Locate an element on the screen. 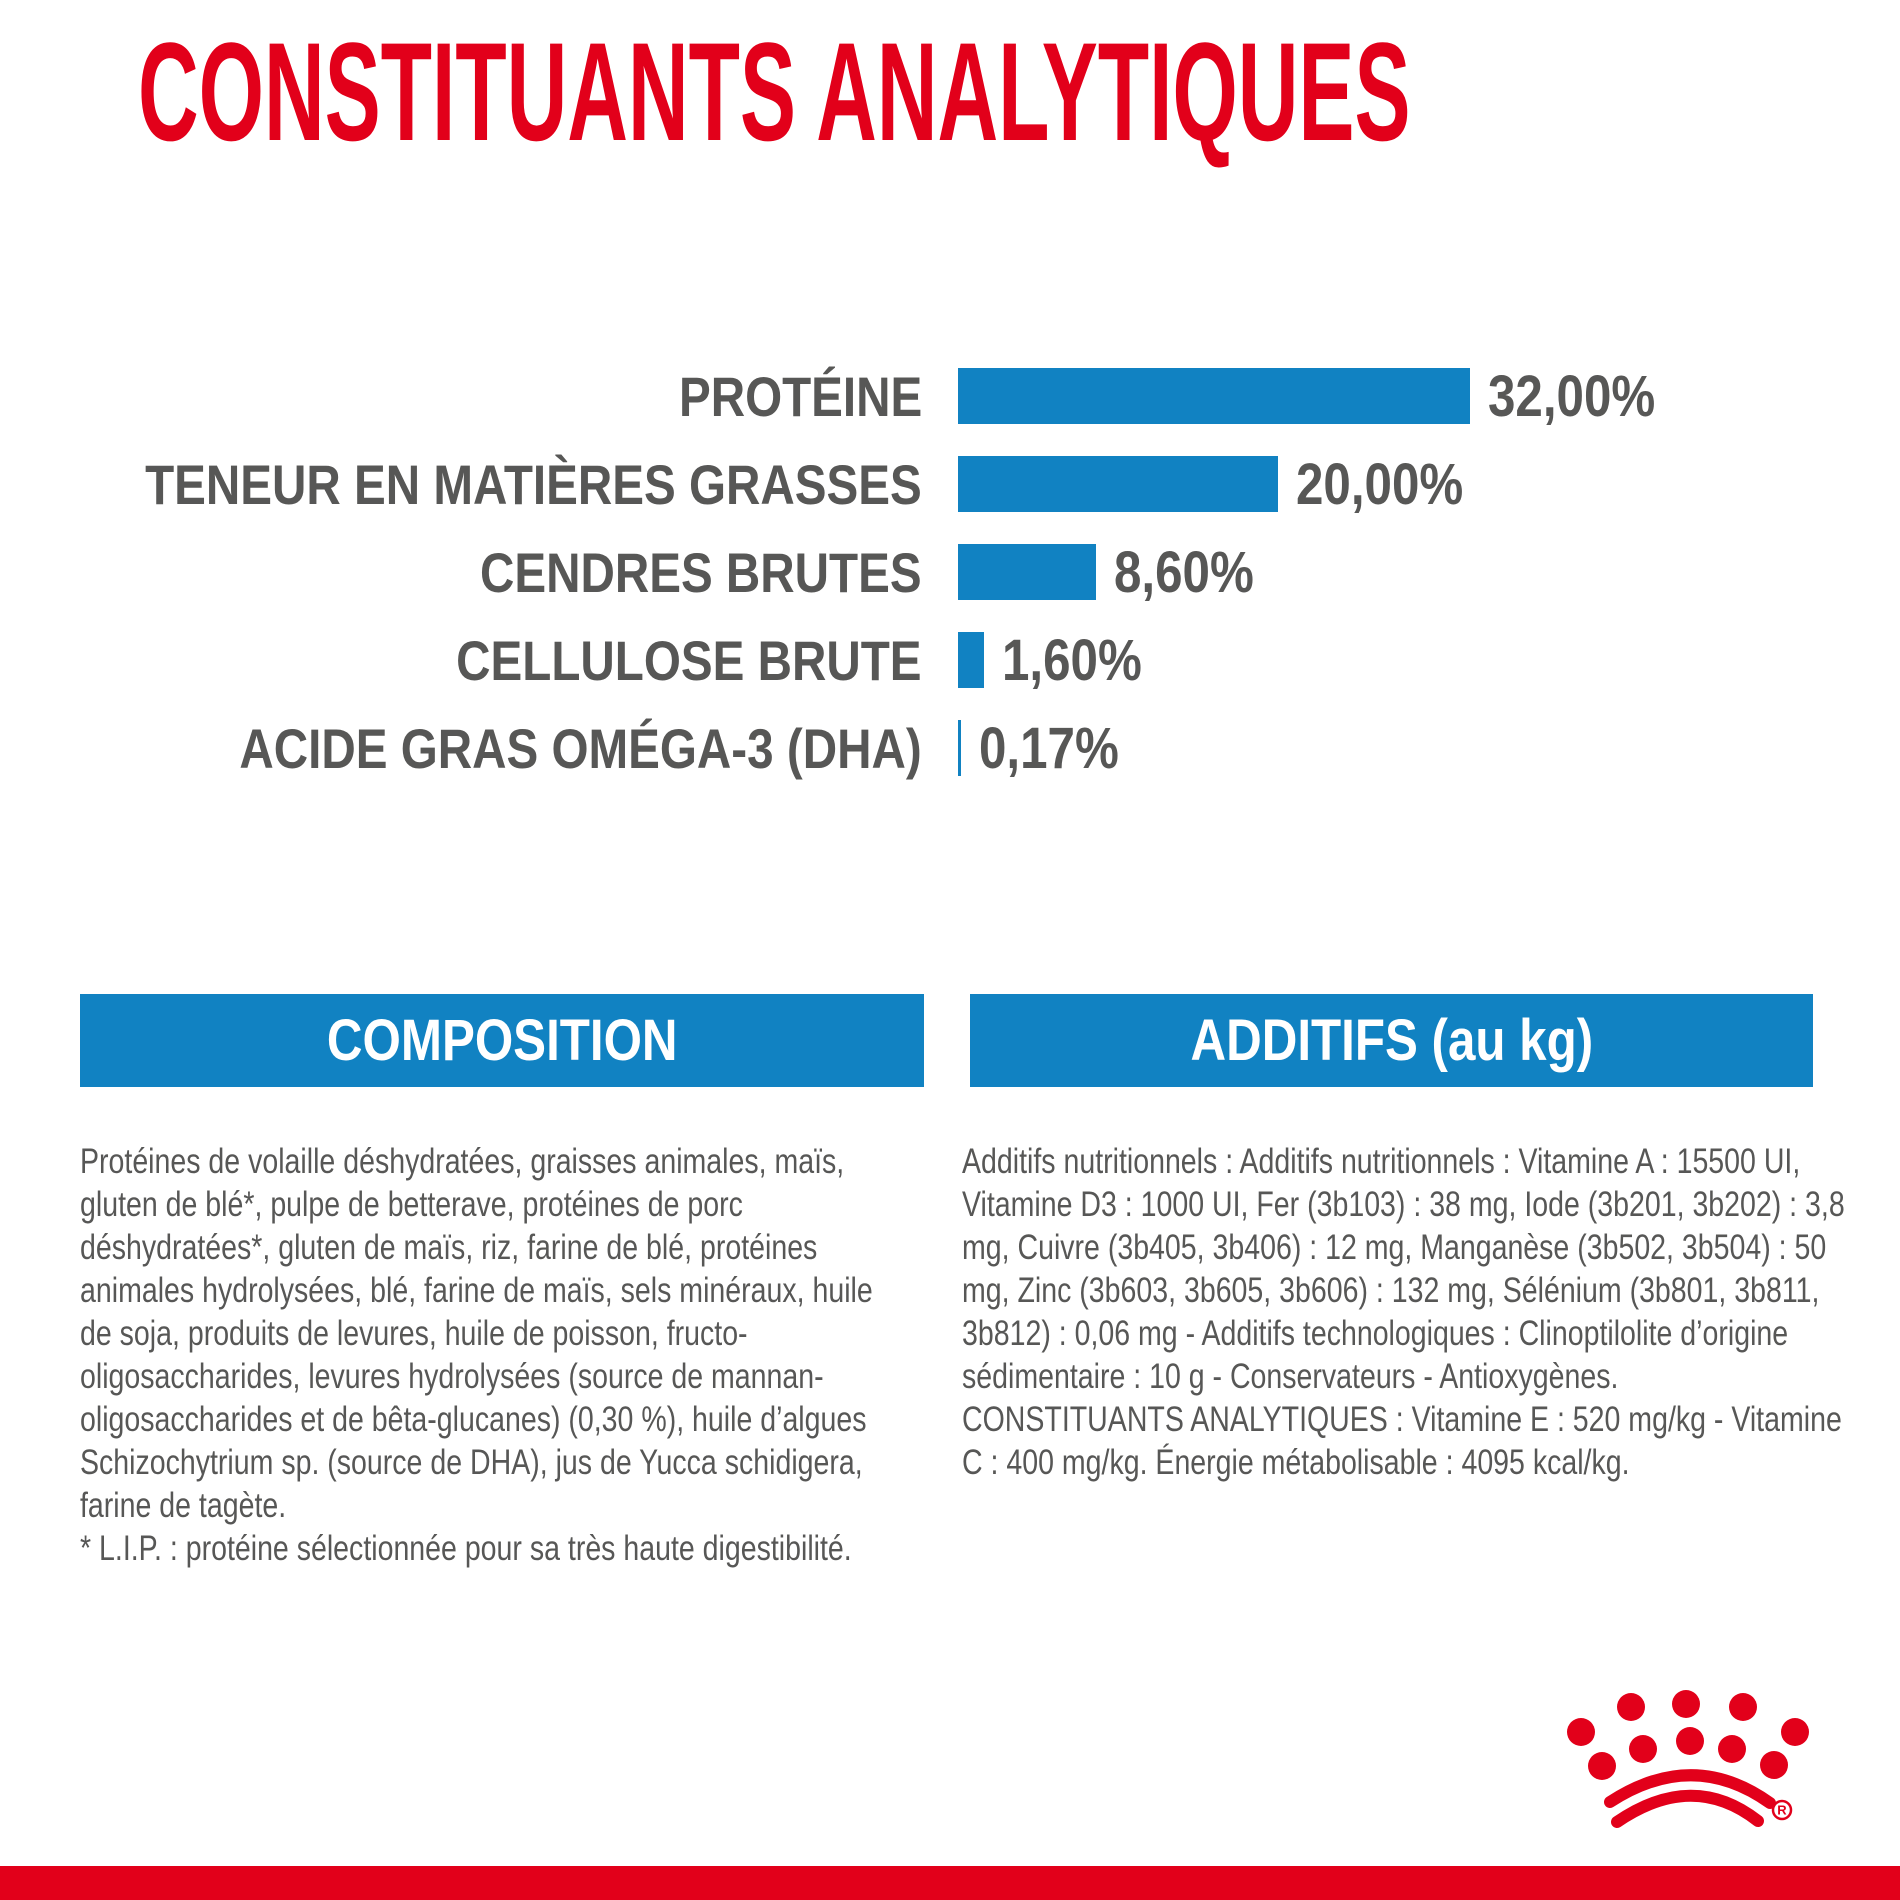  registered-mark-circle is located at coordinates (1782, 1810).